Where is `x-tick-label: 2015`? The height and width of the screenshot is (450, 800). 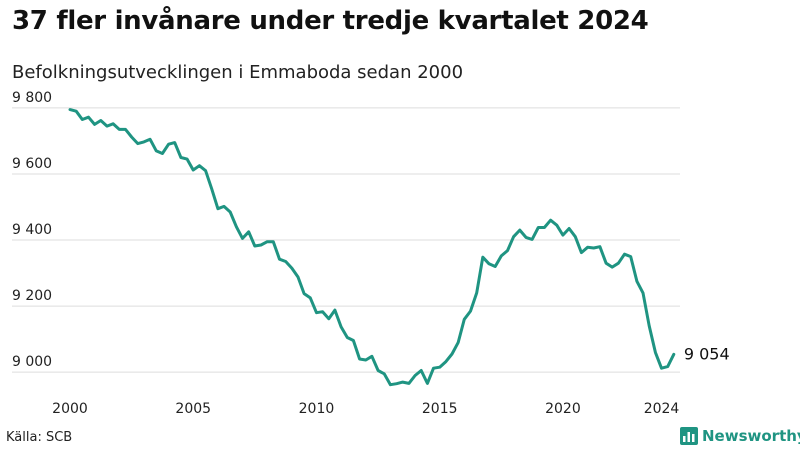
x-tick-label: 2015 is located at coordinates (440, 409).